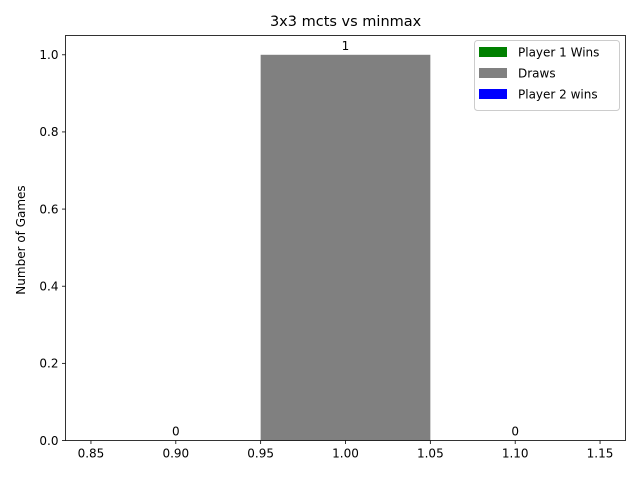  I want to click on x-tick-label: 1.05, so click(430, 454).